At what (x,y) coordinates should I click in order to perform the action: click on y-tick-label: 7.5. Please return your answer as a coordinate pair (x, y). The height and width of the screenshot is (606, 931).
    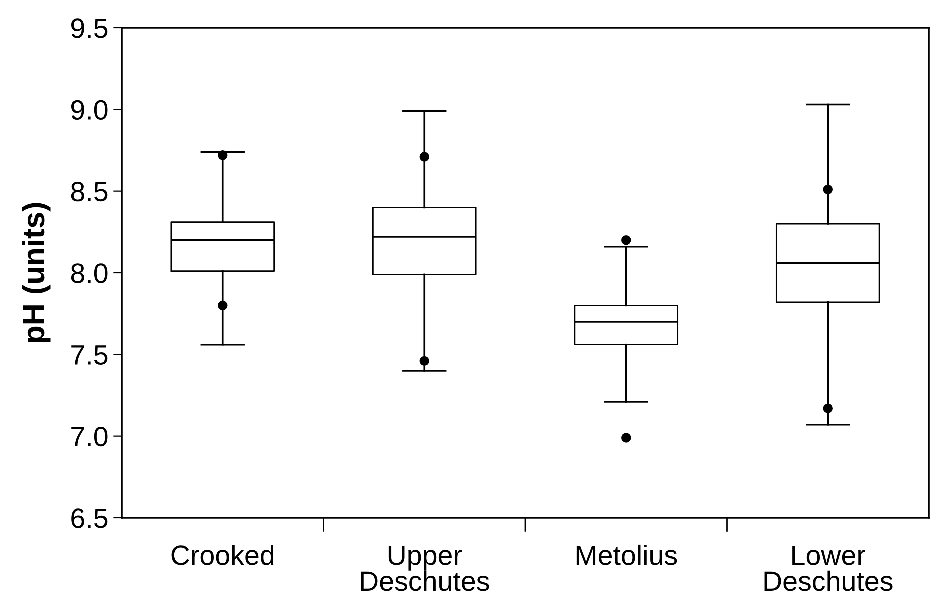
    Looking at the image, I should click on (90, 356).